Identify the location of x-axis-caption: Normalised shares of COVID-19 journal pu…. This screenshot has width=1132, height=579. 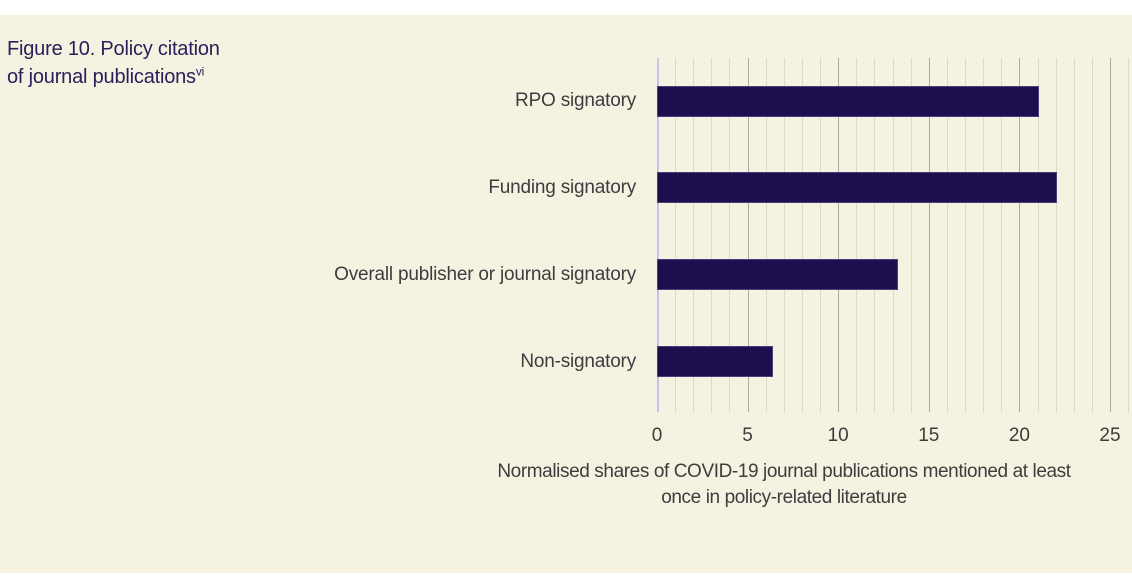
(784, 485).